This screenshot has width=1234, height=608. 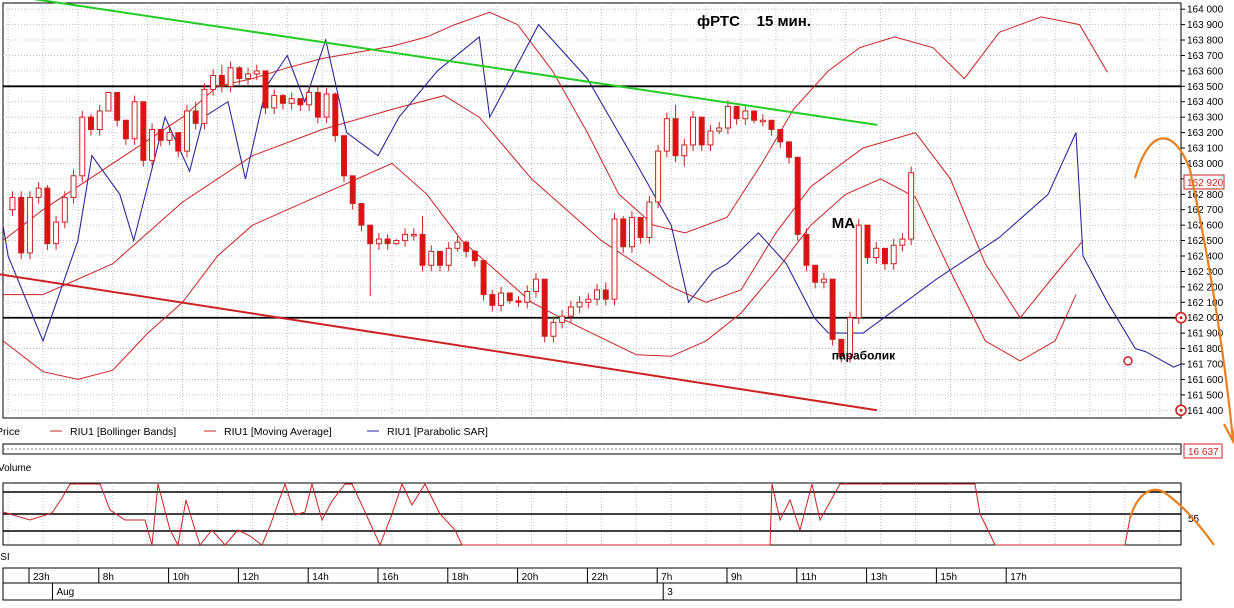 What do you see at coordinates (1128, 361) in the screenshot?
I see `sar-marker` at bounding box center [1128, 361].